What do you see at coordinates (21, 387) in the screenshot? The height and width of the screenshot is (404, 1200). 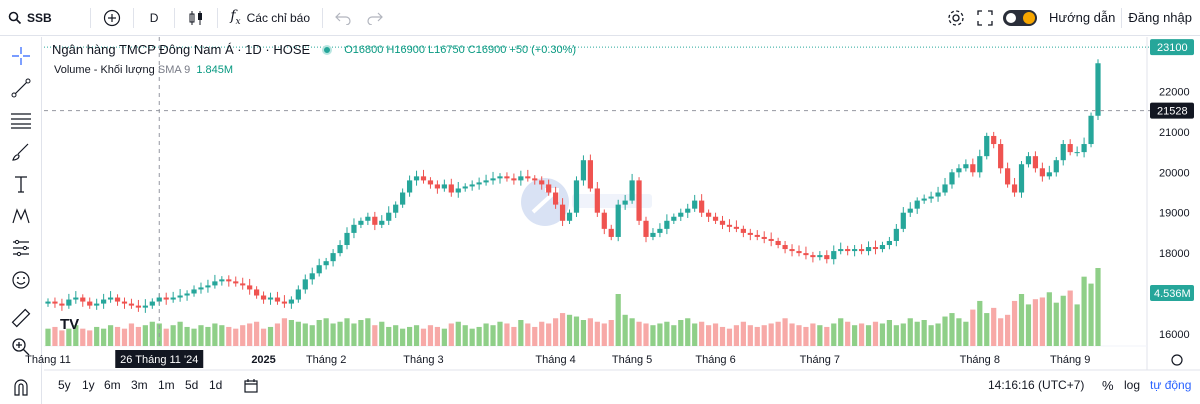 I see `magnet-tool` at bounding box center [21, 387].